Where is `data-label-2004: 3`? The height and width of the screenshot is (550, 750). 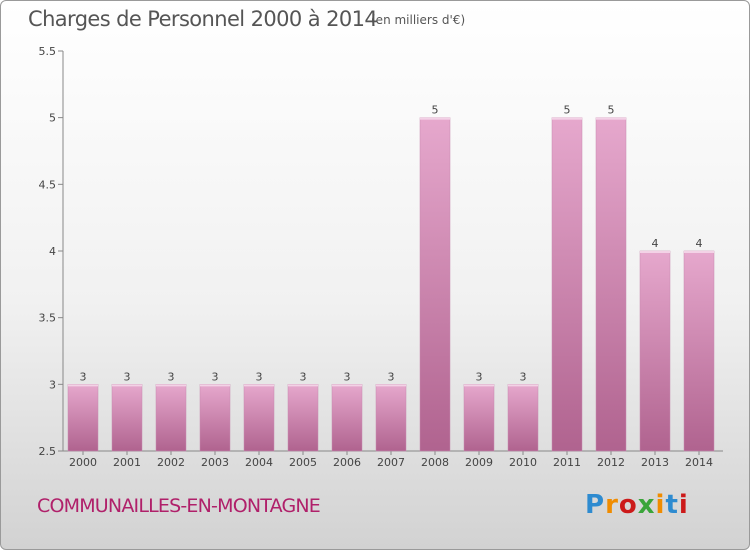
data-label-2004: 3 is located at coordinates (259, 376).